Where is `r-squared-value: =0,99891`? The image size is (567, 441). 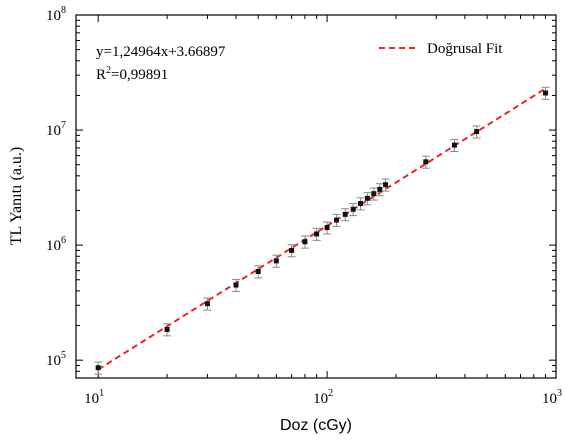 r-squared-value: =0,99891 is located at coordinates (139, 75).